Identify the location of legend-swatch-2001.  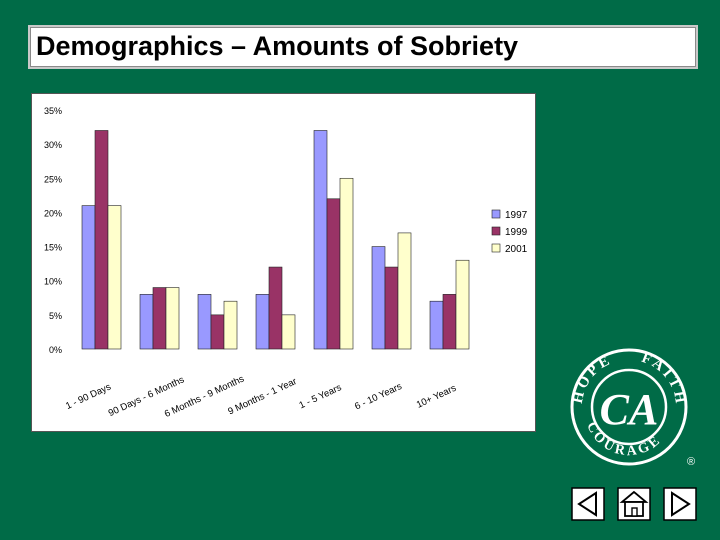
(496, 248).